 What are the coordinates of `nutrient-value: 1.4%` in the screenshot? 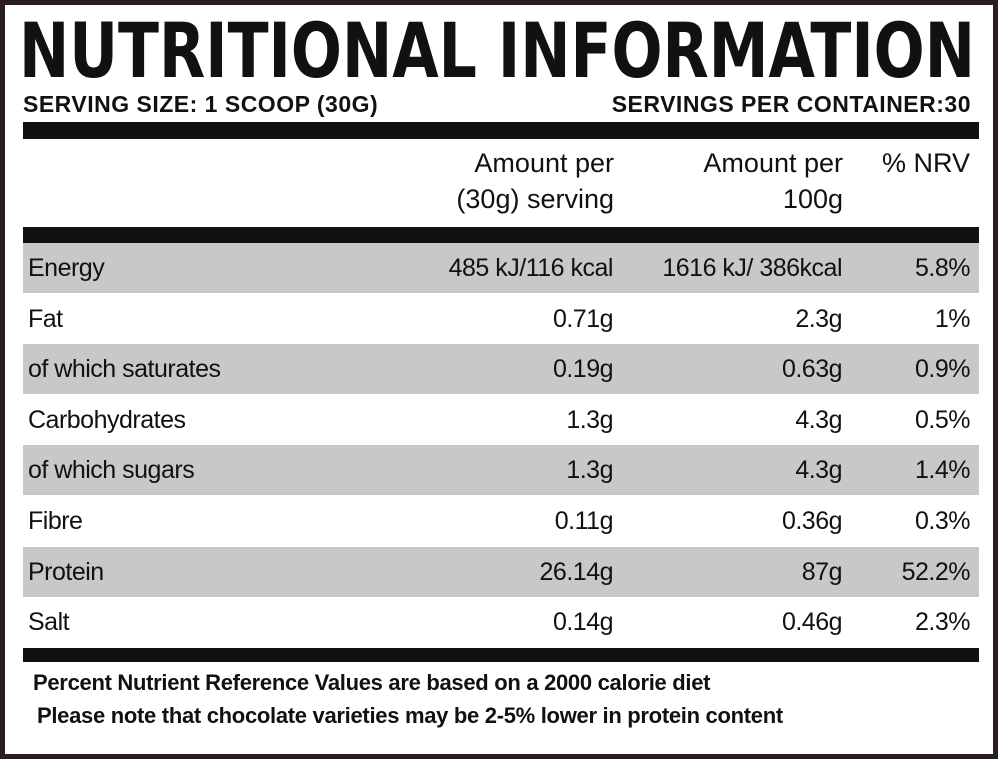 It's located at (942, 470).